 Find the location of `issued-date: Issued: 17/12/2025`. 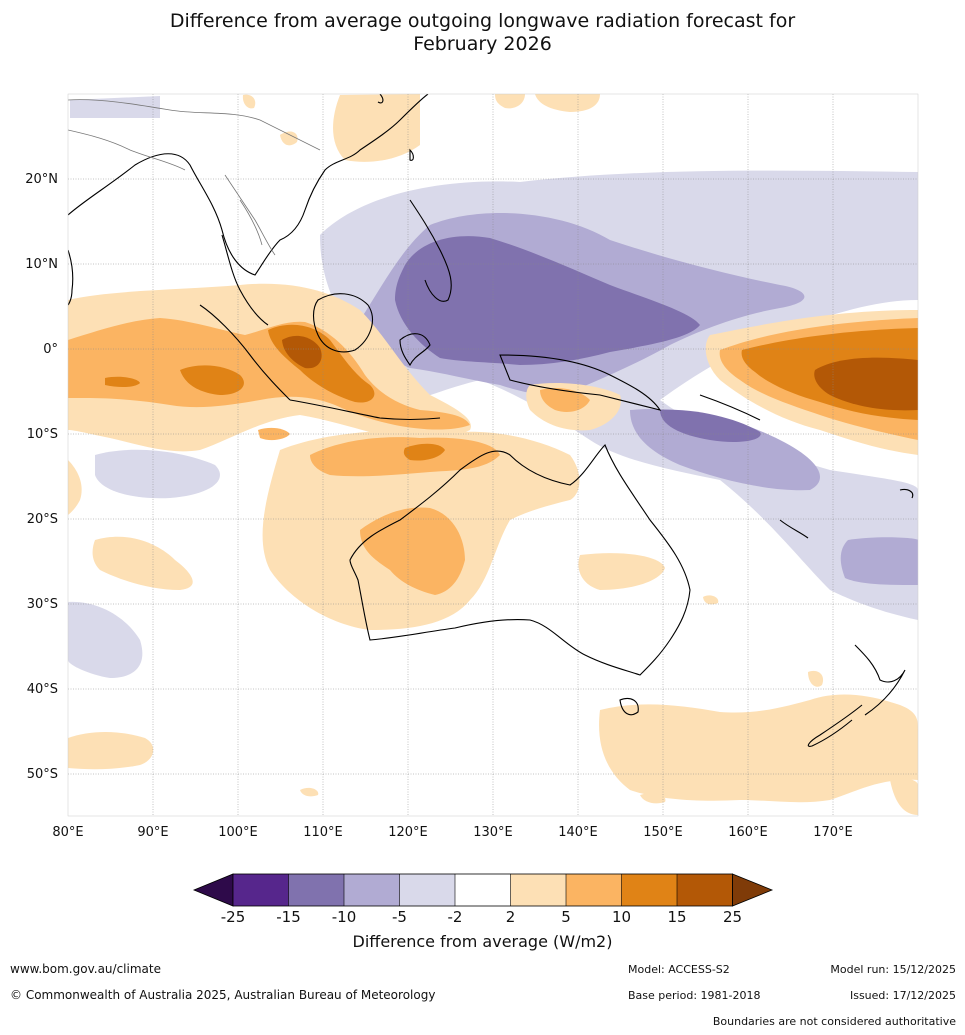

issued-date: Issued: 17/12/2025 is located at coordinates (902, 995).